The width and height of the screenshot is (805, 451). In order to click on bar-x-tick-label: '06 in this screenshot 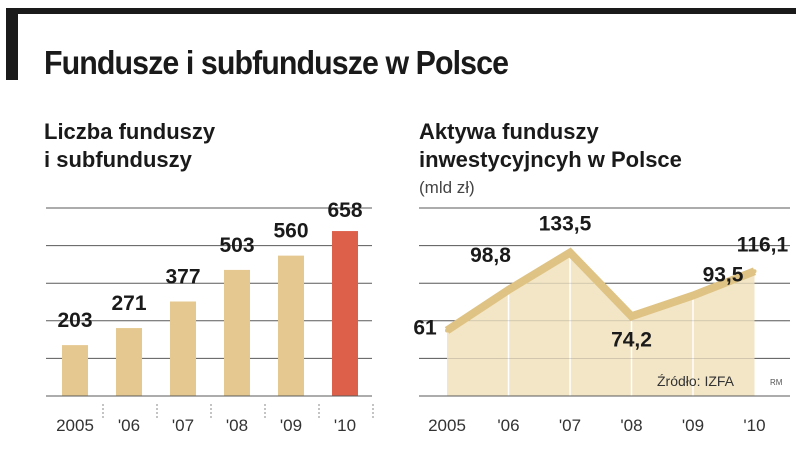, I will do `click(129, 425)`.